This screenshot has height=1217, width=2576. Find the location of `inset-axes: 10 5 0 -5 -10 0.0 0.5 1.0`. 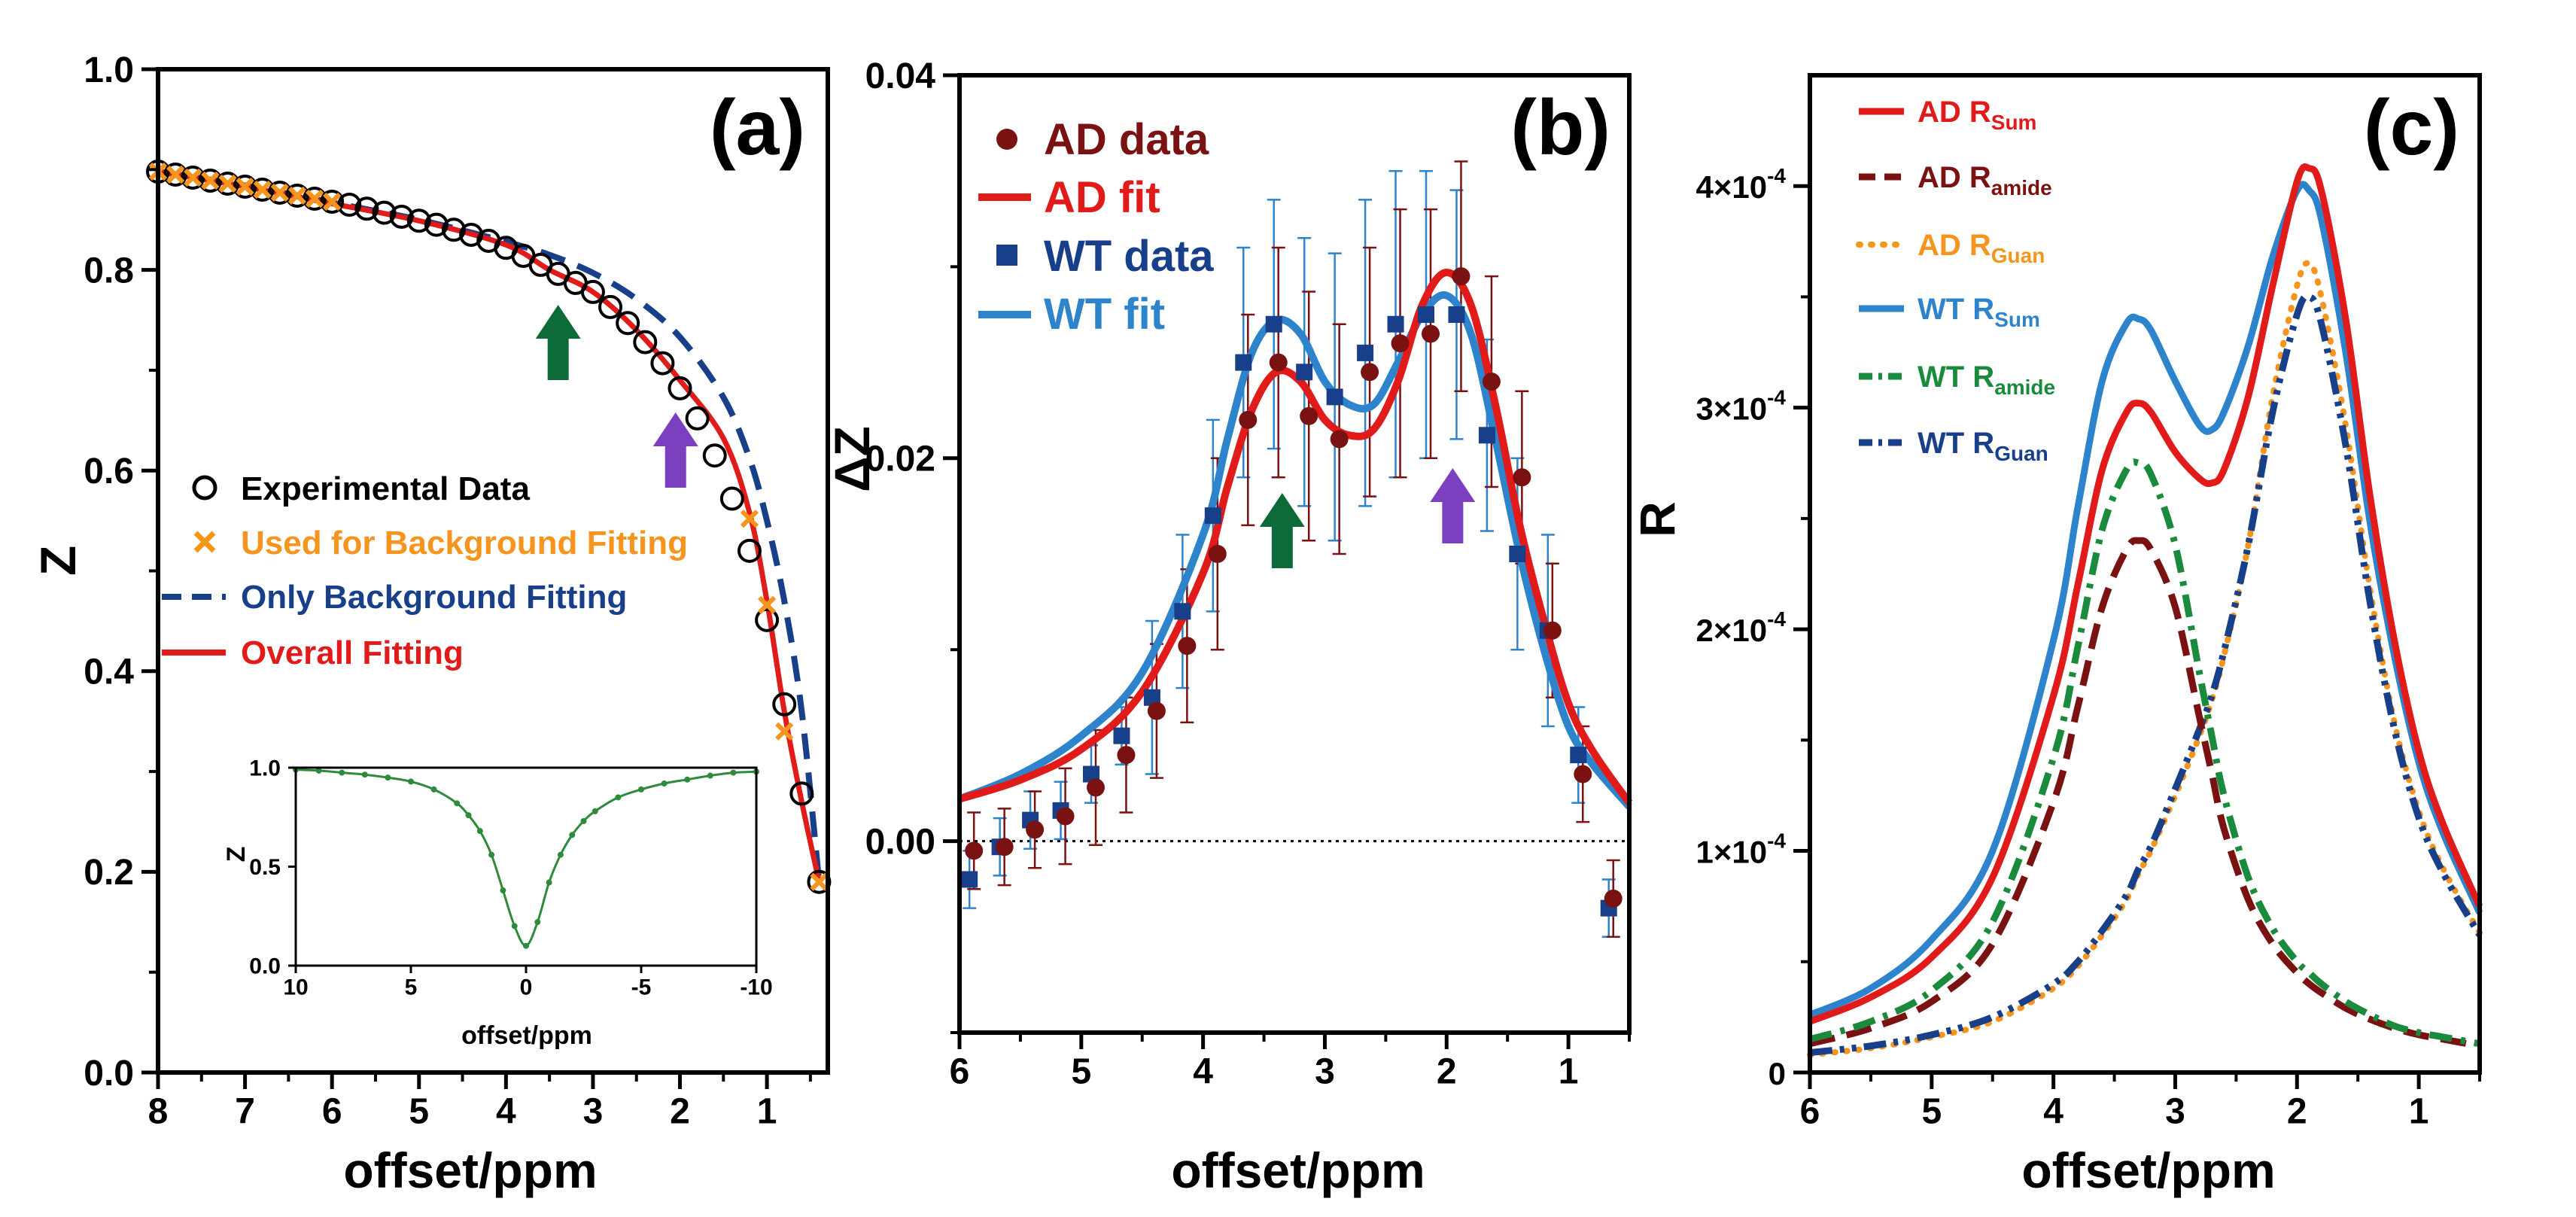

inset-axes: 10 5 0 -5 -10 0.0 0.5 1.0 is located at coordinates (510, 878).